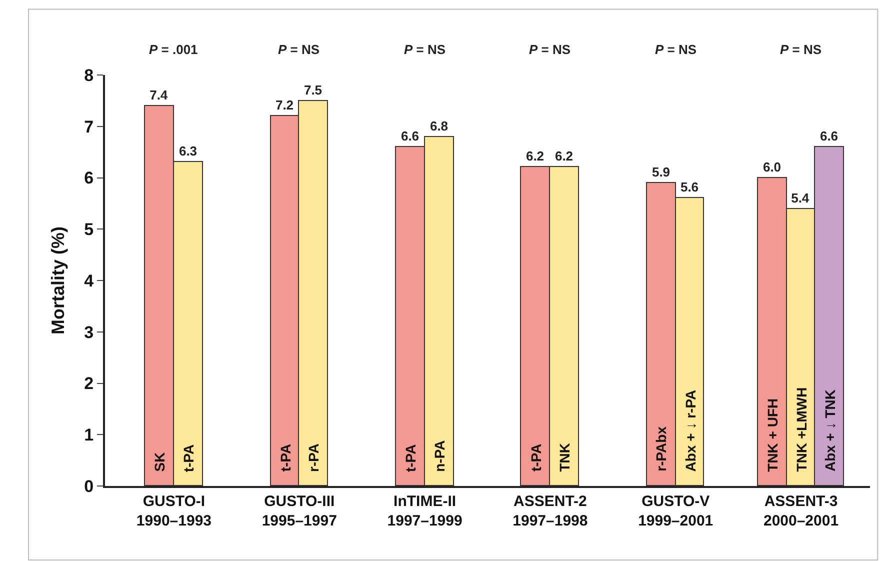  I want to click on y-tick-label: 5, so click(89, 230).